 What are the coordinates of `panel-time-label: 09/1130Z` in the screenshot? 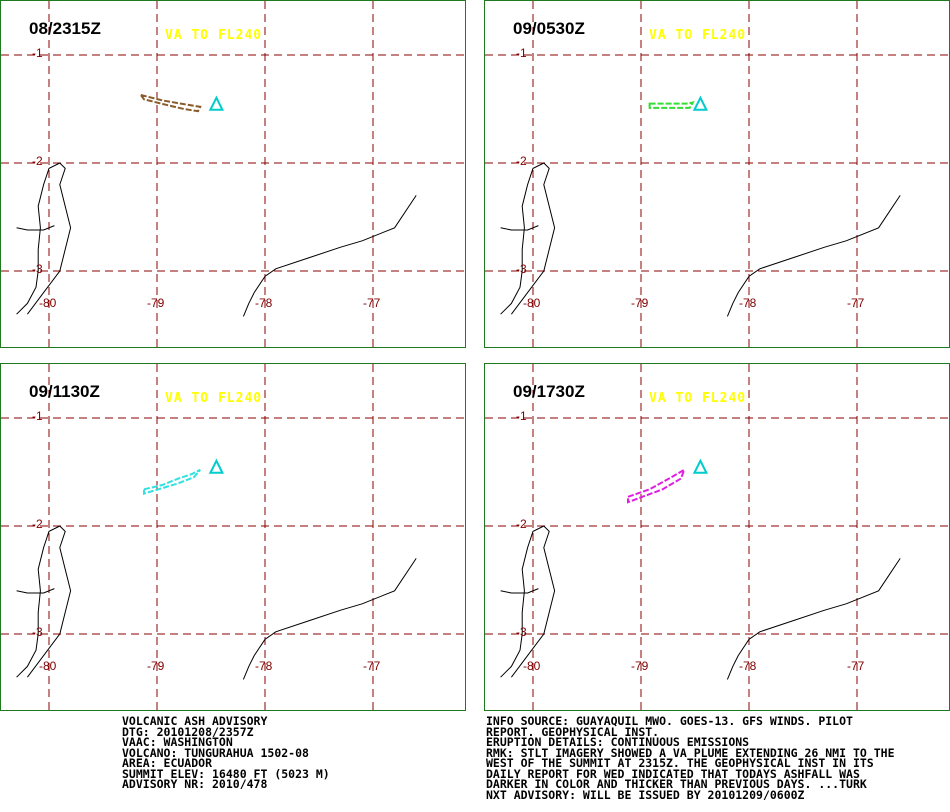 It's located at (64, 391).